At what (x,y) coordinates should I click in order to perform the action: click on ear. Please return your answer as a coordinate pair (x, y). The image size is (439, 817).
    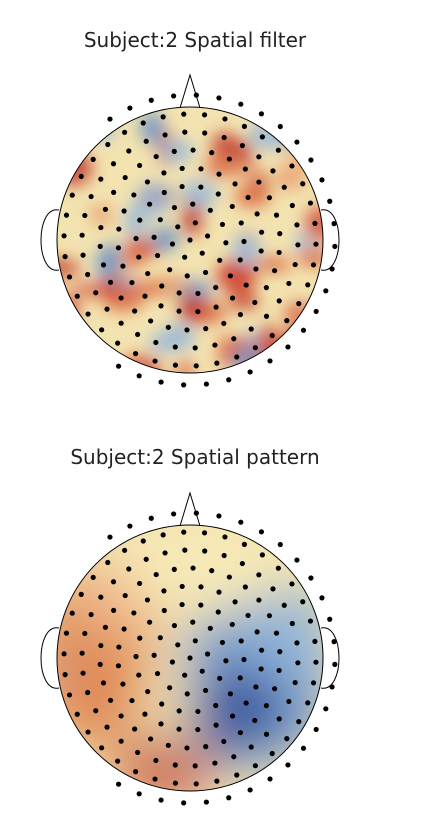
    Looking at the image, I should click on (50, 658).